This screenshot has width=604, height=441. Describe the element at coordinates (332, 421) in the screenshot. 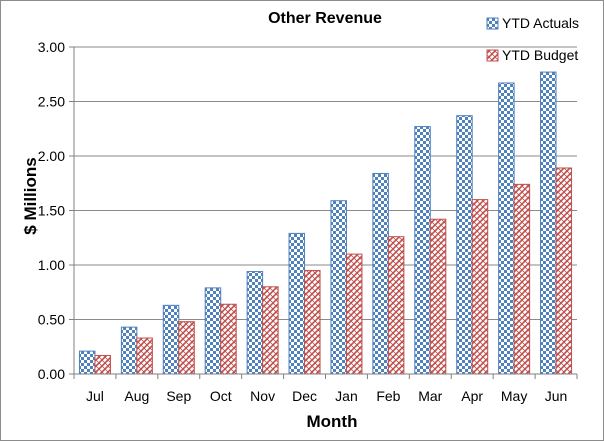

I see `x-axis-title: Month` at that location.